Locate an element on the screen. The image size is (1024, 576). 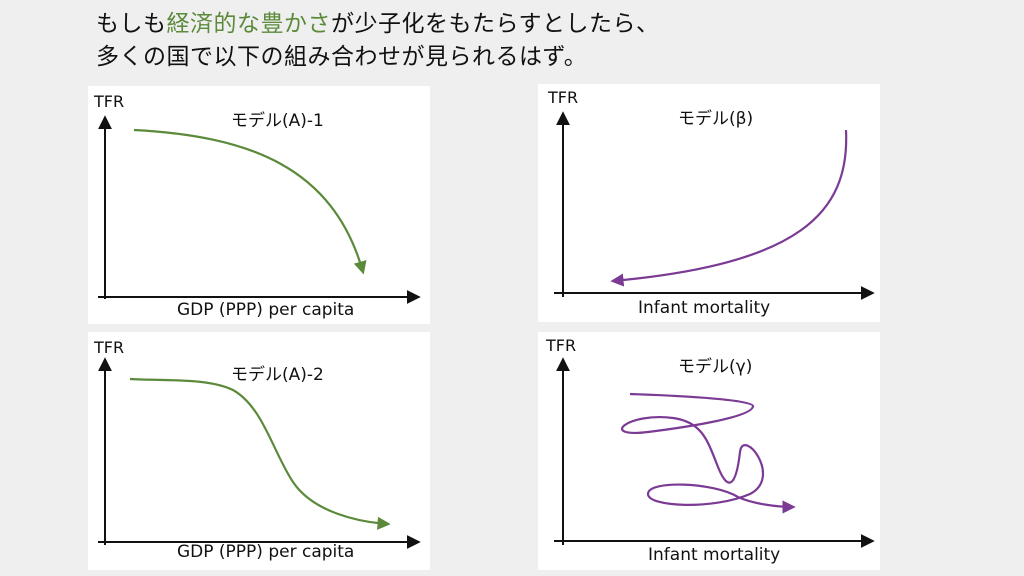
model-a2-curve is located at coordinates (260, 453).